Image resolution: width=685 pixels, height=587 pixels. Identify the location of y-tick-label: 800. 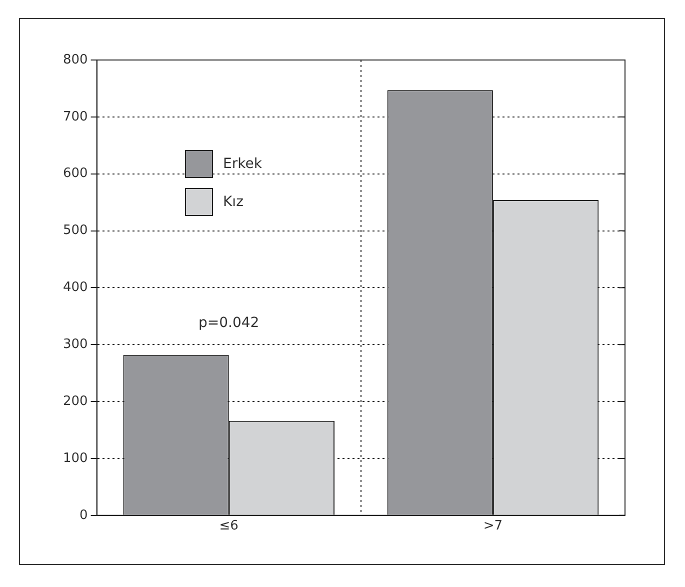
(75, 60).